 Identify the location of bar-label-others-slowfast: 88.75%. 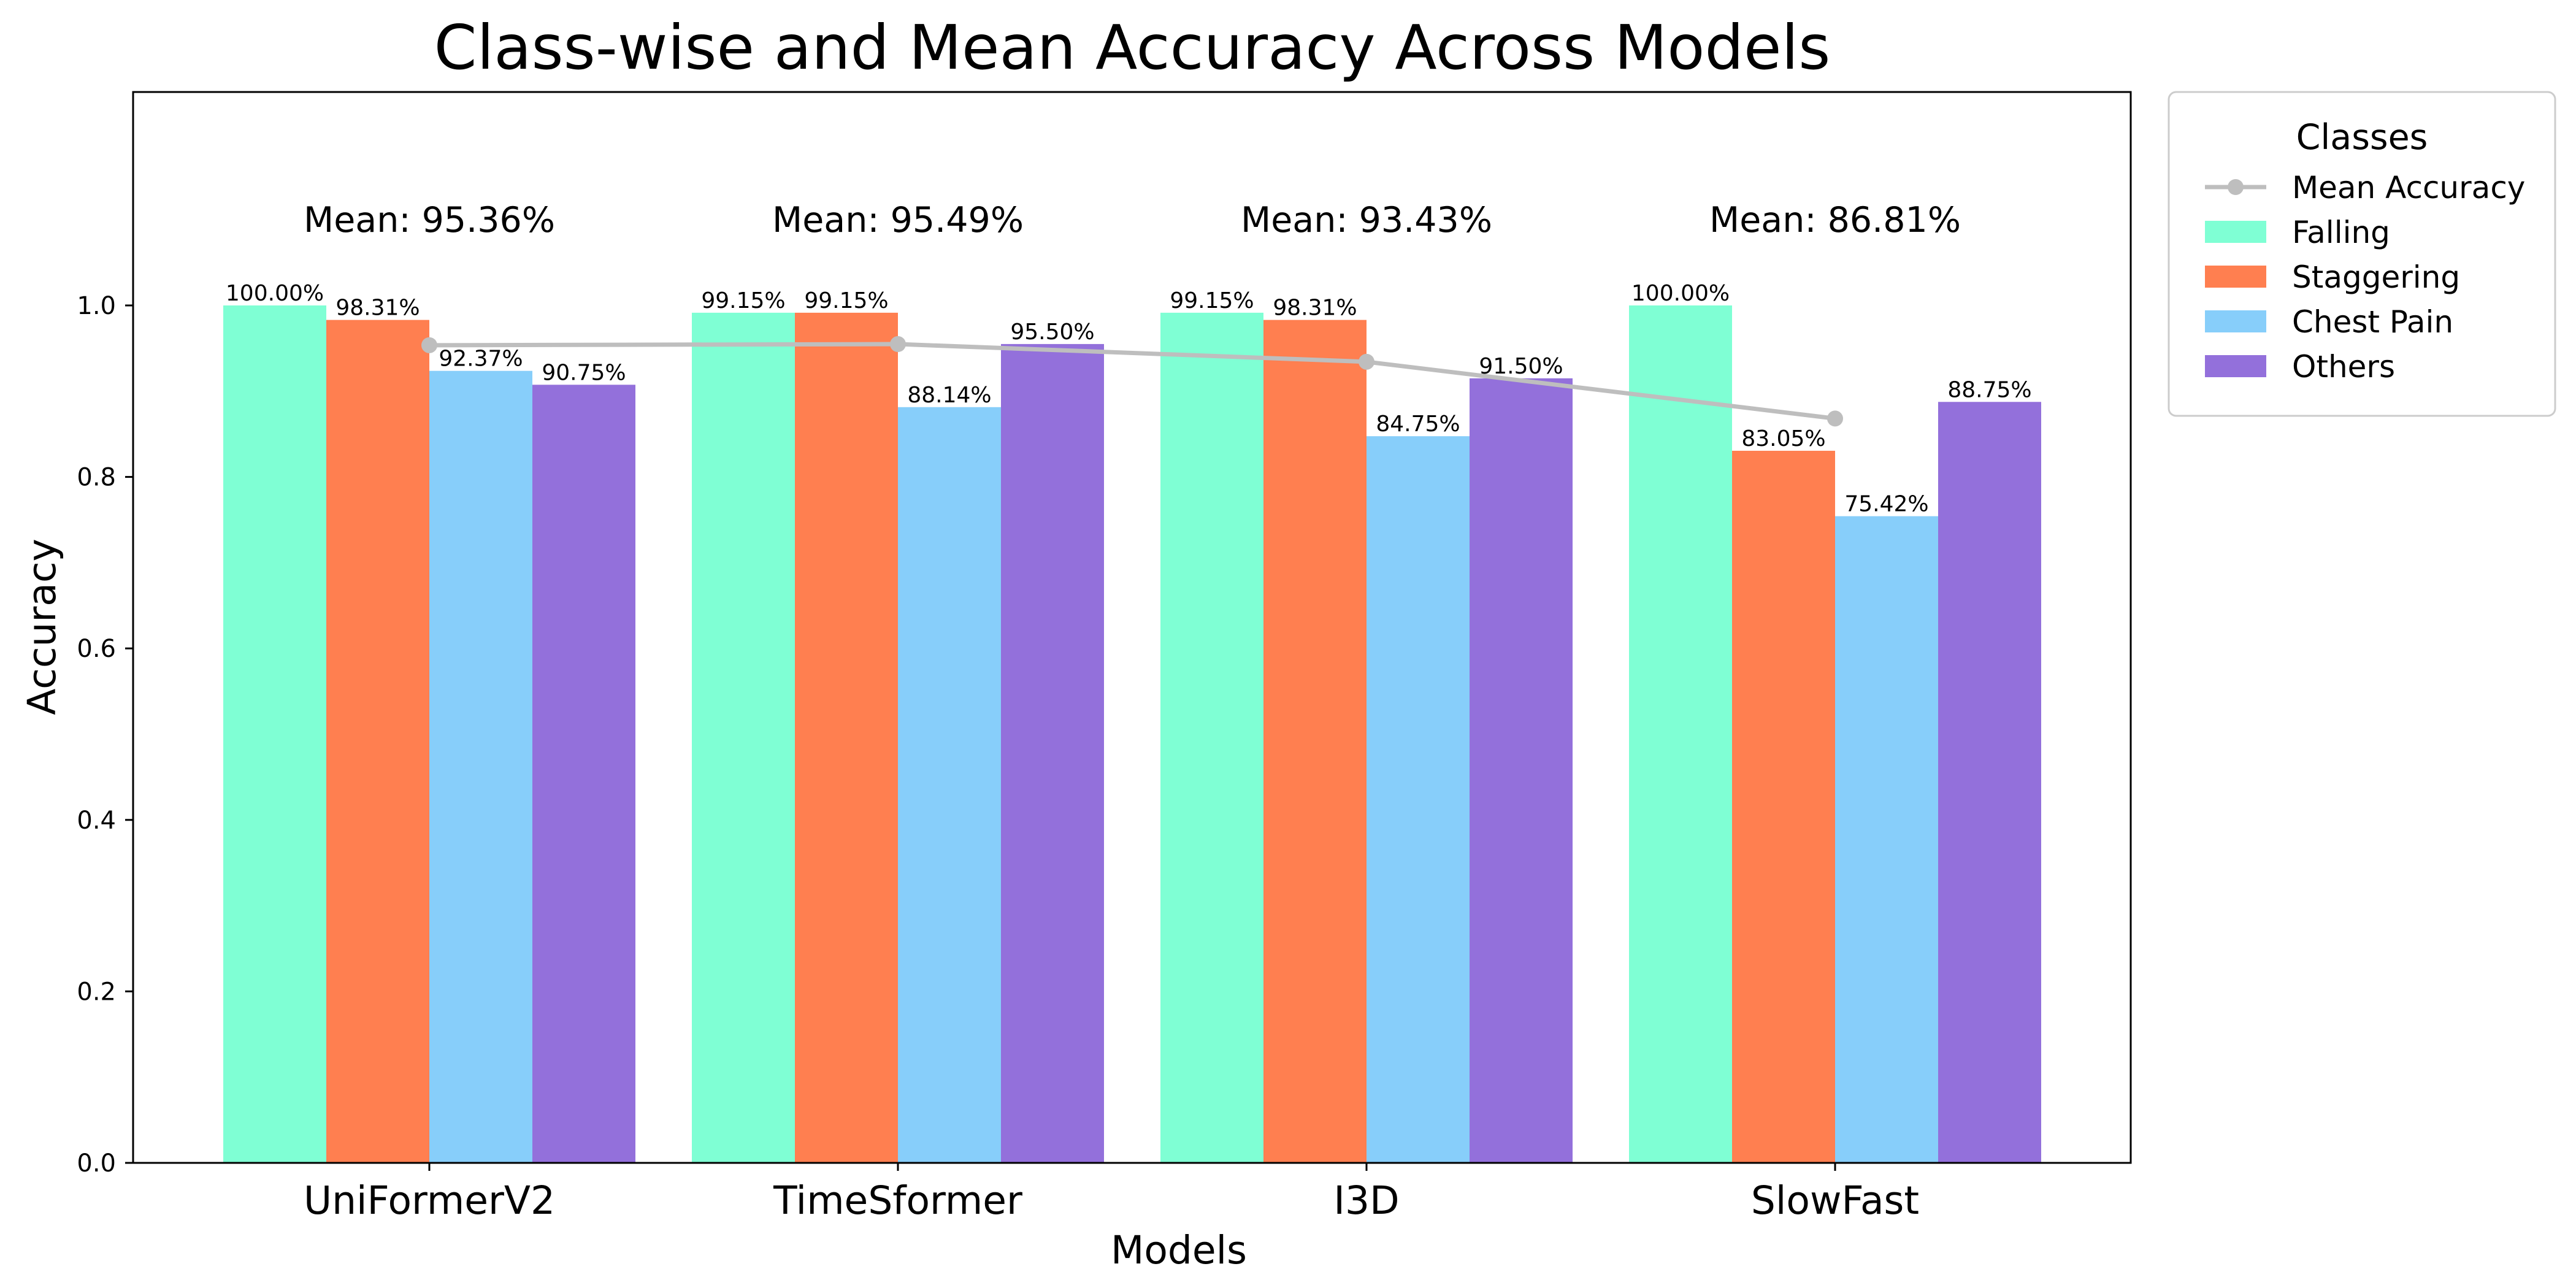
(1989, 389).